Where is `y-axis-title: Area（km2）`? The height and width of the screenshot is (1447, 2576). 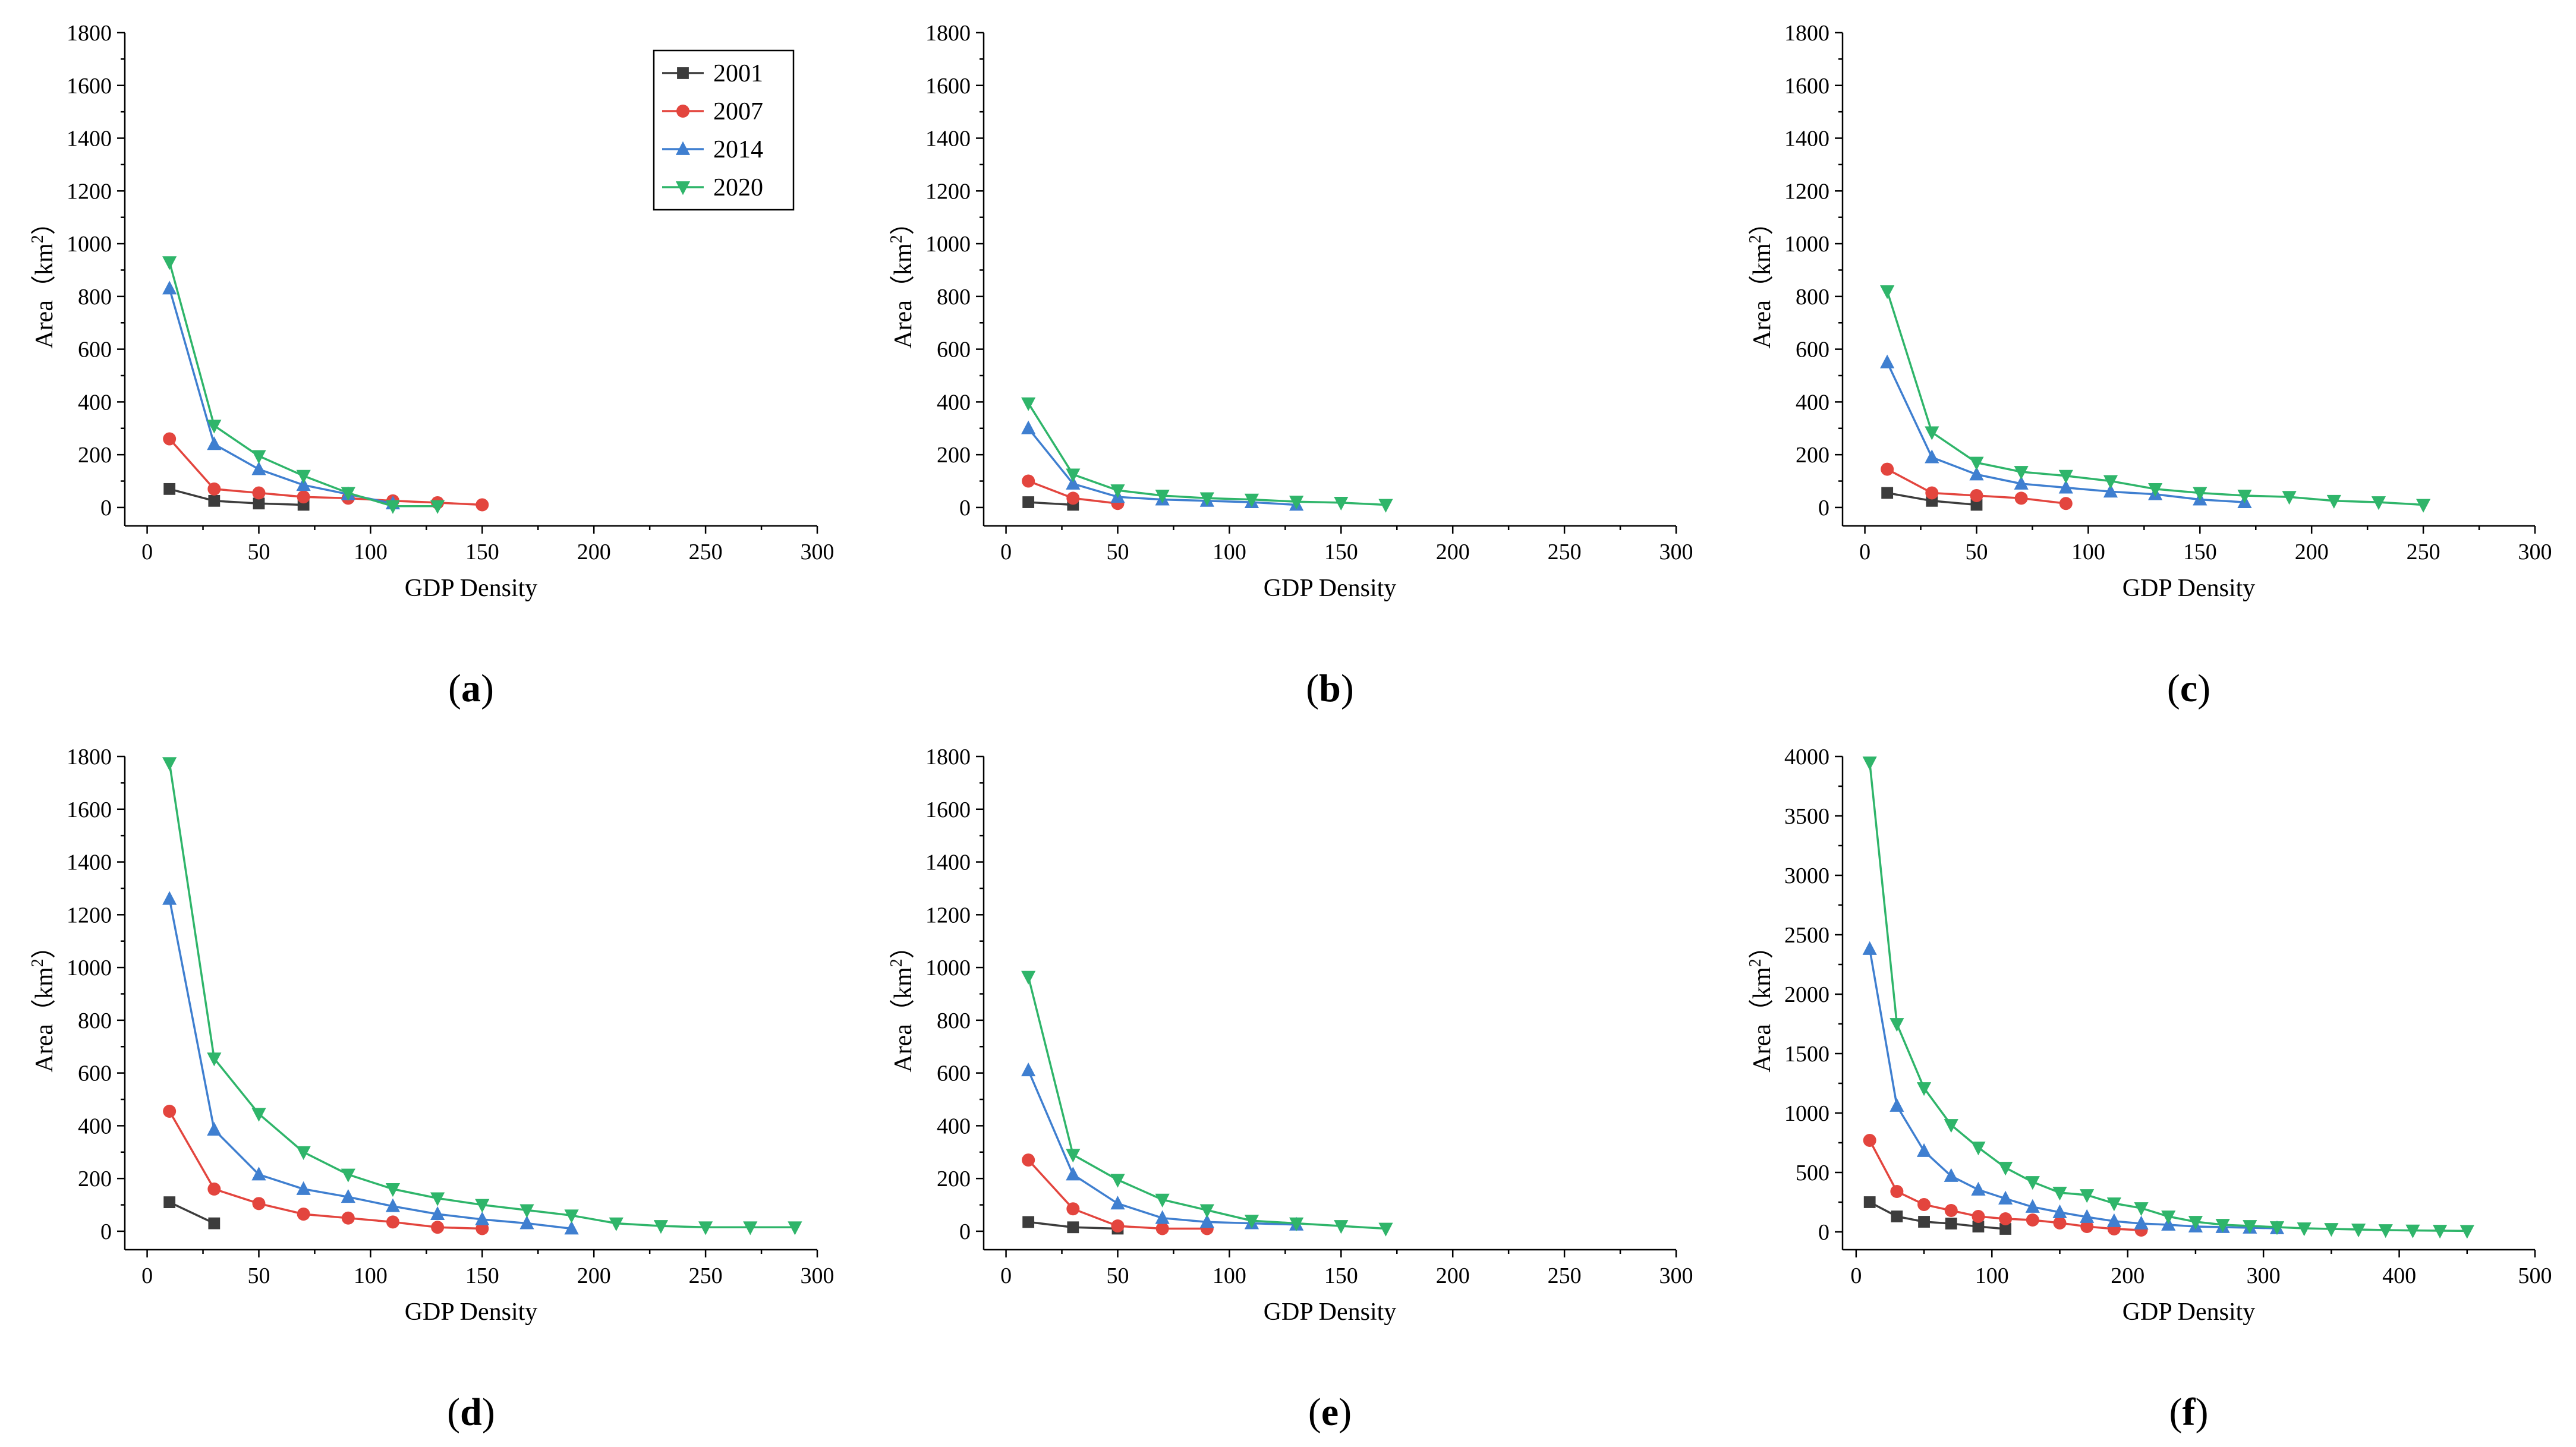
y-axis-title: Area（km2） is located at coordinates (44, 1003).